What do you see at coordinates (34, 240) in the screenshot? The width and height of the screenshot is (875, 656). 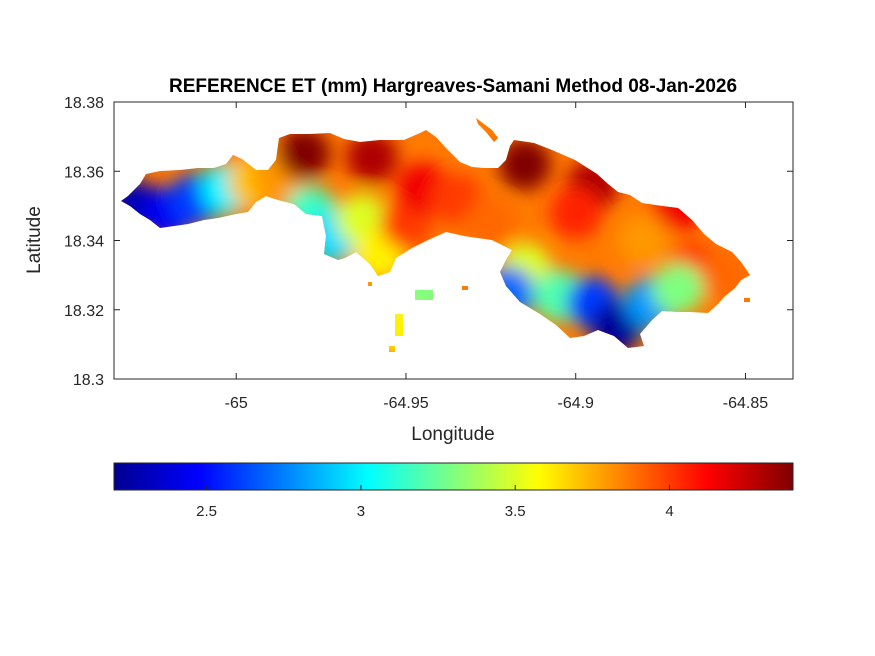 I see `y-axis-label: Latitude` at bounding box center [34, 240].